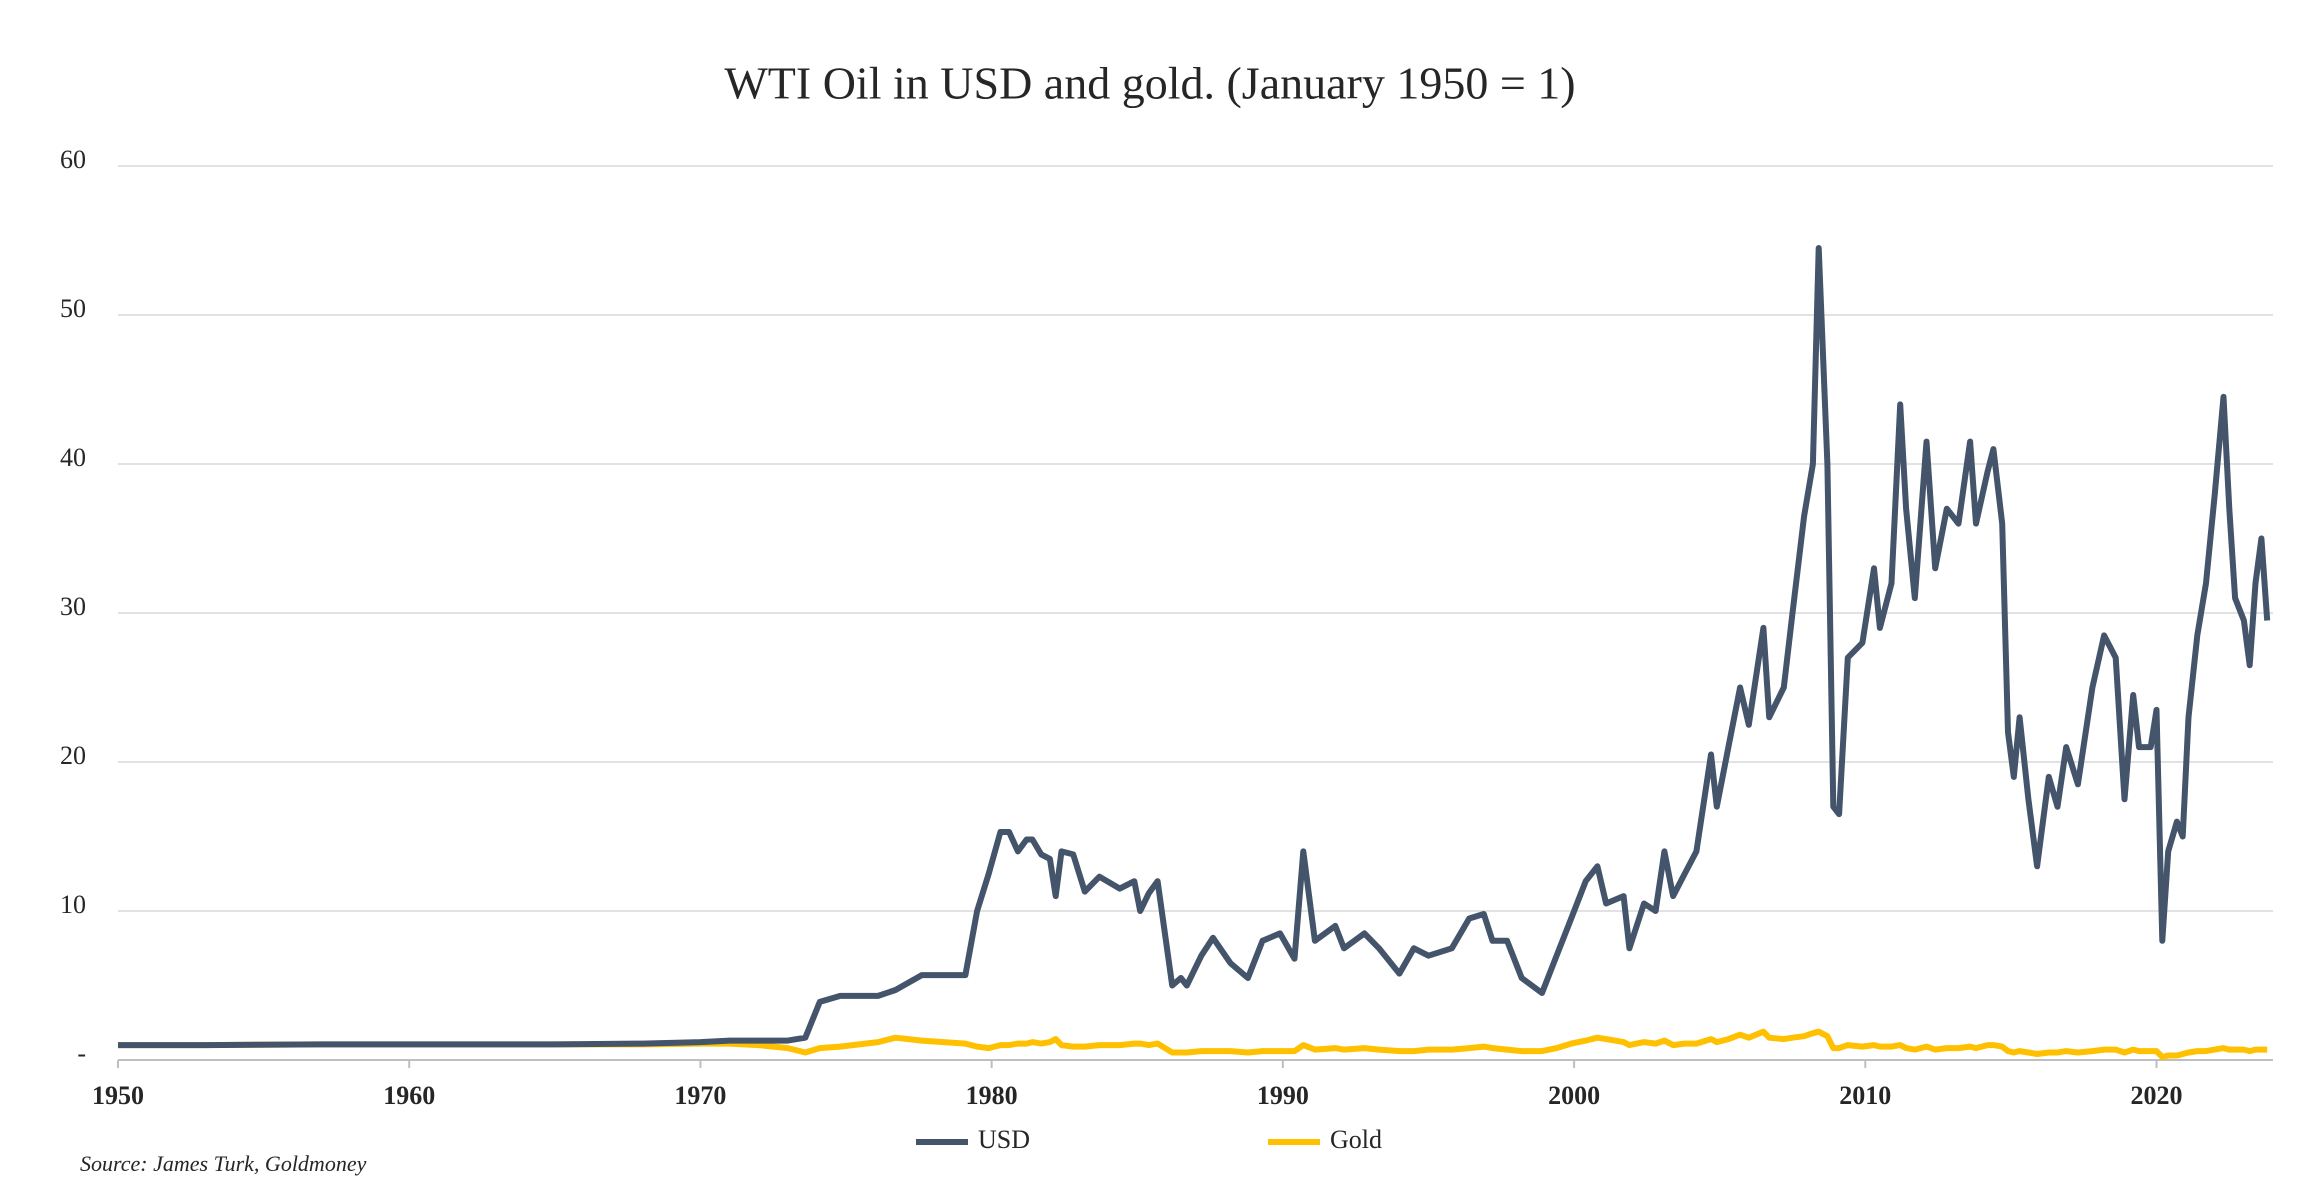 Image resolution: width=2300 pixels, height=1190 pixels. Describe the element at coordinates (992, 1095) in the screenshot. I see `x-tick-label: 1980` at that location.